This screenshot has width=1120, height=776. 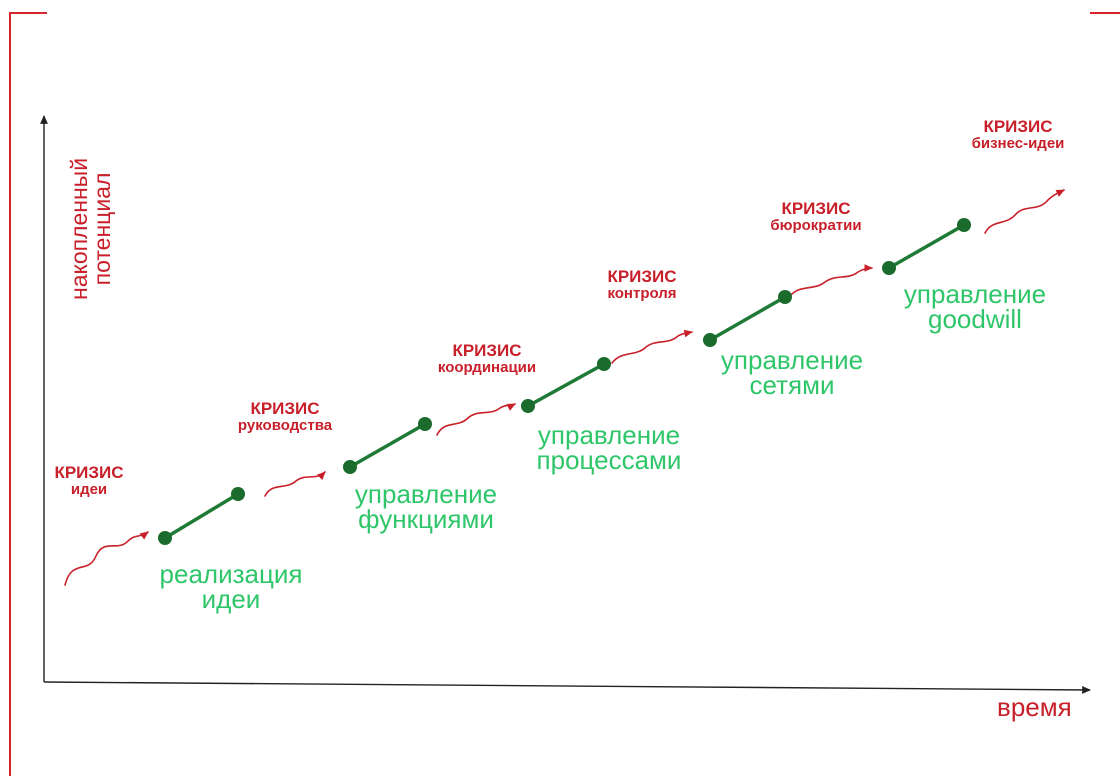 I want to click on frame-corner-left, so click(x=28, y=394).